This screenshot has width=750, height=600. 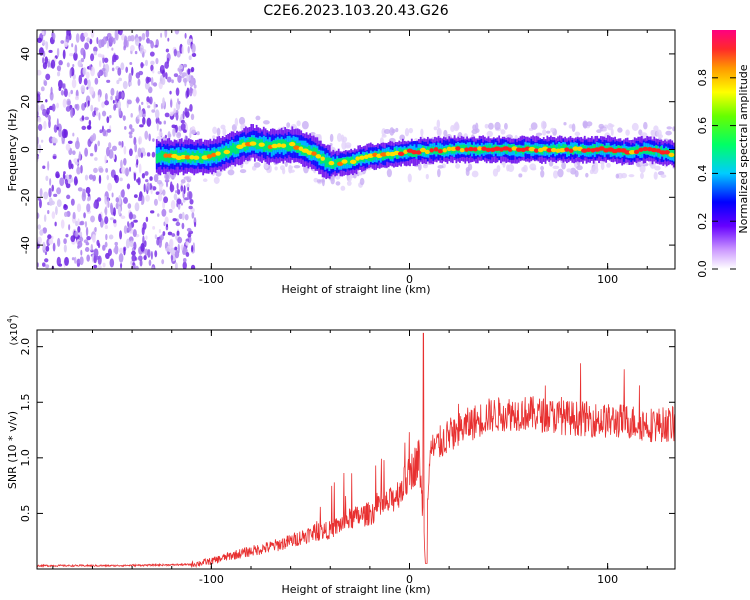 What do you see at coordinates (724, 149) in the screenshot?
I see `colorbar` at bounding box center [724, 149].